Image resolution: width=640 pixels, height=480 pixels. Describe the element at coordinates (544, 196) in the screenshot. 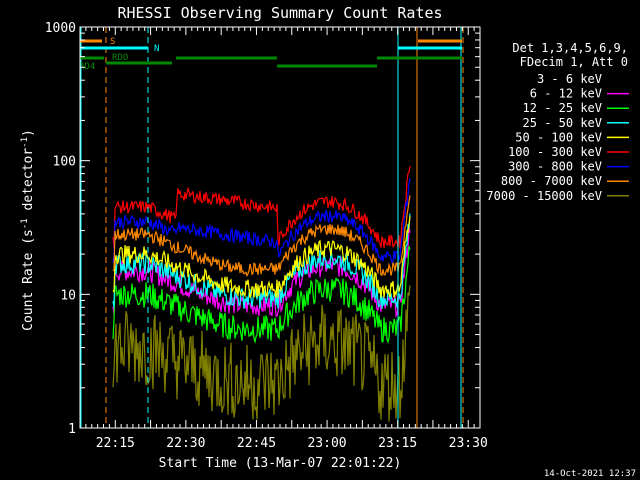

I see `legend-entry-label: 7000 - 15000 keV` at that location.